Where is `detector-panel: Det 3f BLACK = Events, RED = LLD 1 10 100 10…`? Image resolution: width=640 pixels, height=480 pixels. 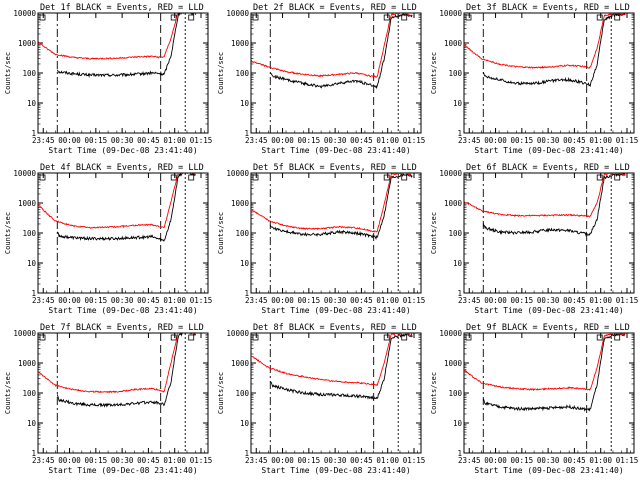 detector-panel: Det 3f BLACK = Events, RED = LLD 1 10 100 10… is located at coordinates (534, 79).